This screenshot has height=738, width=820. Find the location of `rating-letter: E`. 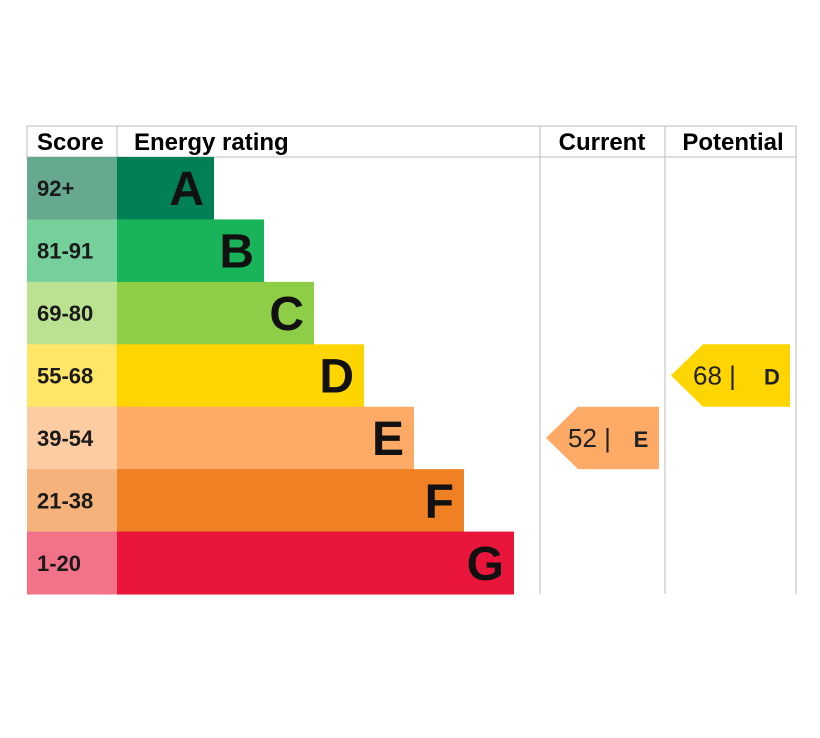

rating-letter: E is located at coordinates (388, 439).